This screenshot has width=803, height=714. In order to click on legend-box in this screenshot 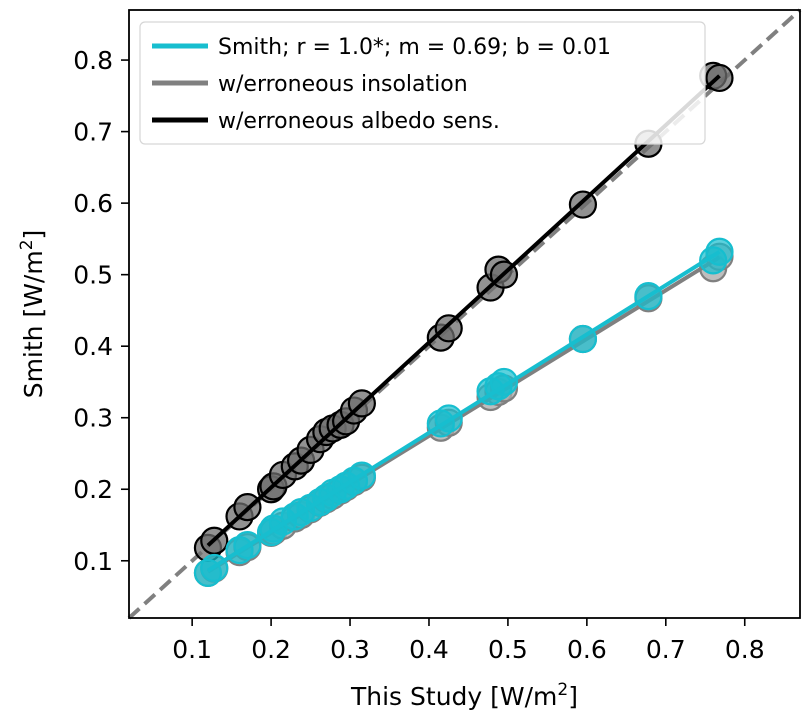, I will do `click(422, 83)`.